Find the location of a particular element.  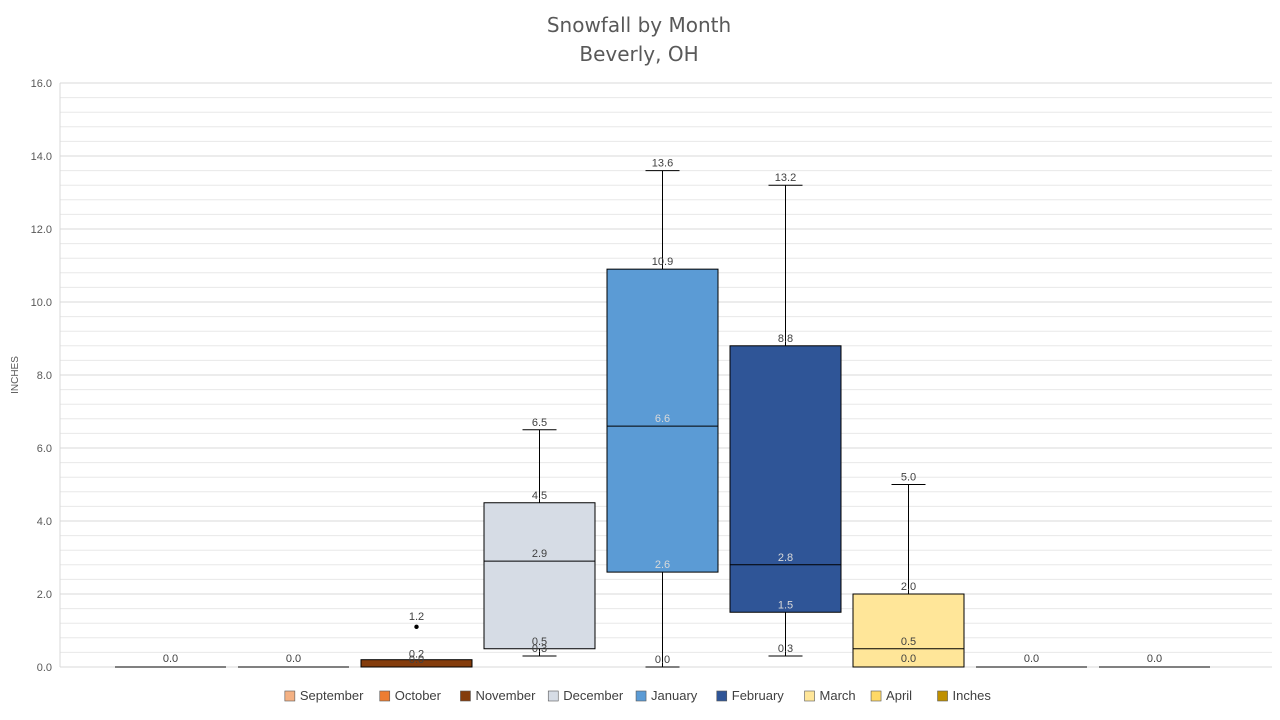

legend-label: January is located at coordinates (674, 695).